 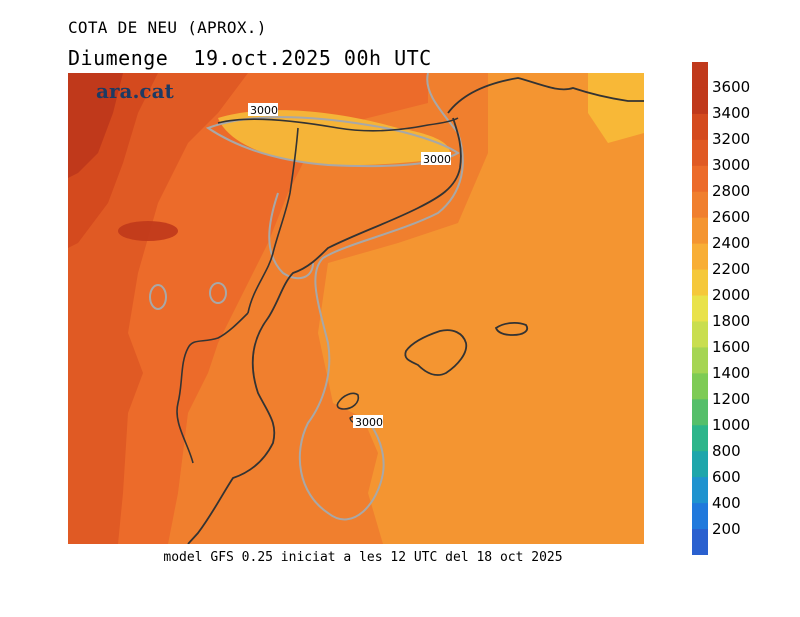 What do you see at coordinates (167, 27) in the screenshot?
I see `map-title: COTA DE NEU (APROX.)` at bounding box center [167, 27].